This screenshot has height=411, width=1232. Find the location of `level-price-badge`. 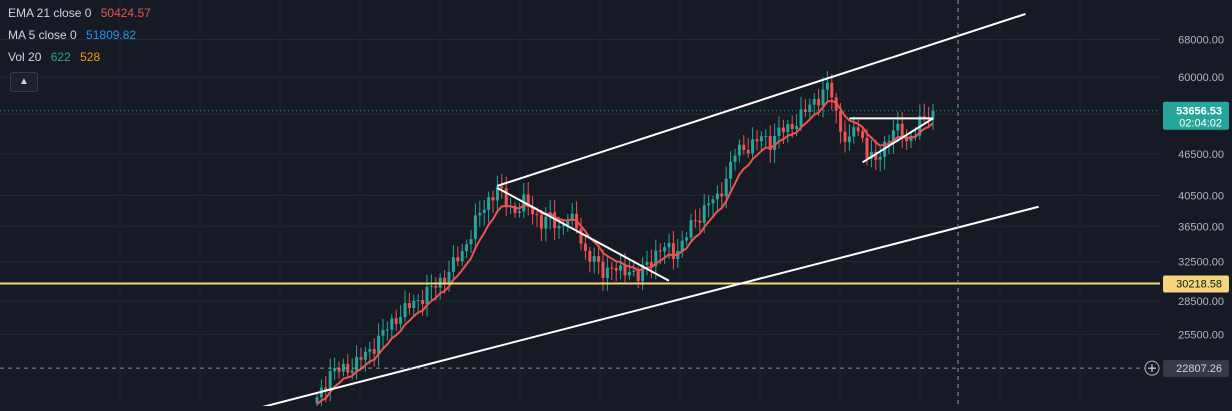

level-price-badge is located at coordinates (1196, 284).